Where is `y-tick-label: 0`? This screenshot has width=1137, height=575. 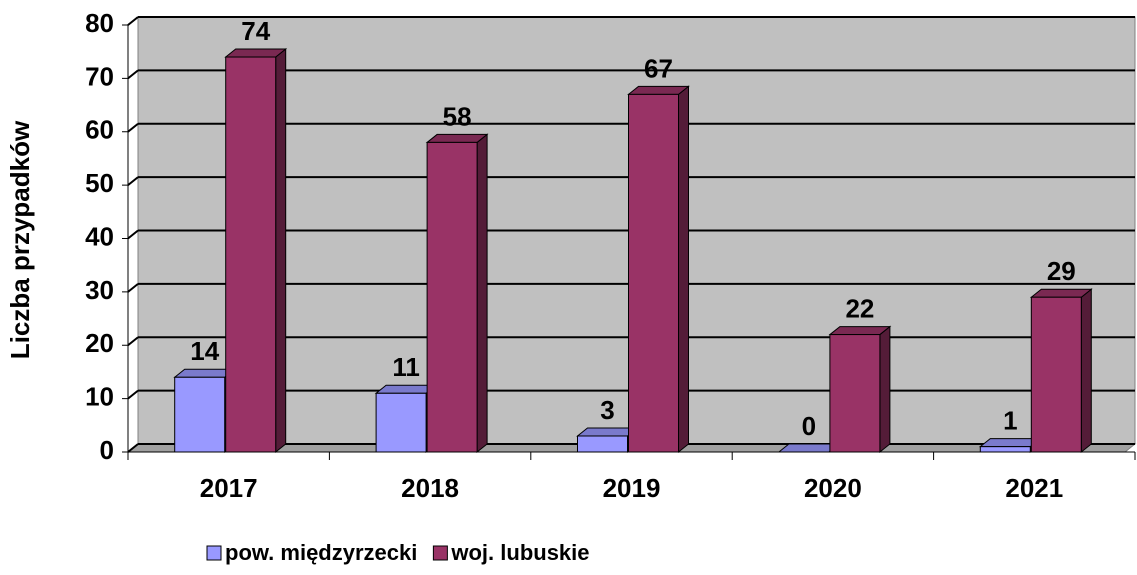
y-tick-label: 0 is located at coordinates (107, 450).